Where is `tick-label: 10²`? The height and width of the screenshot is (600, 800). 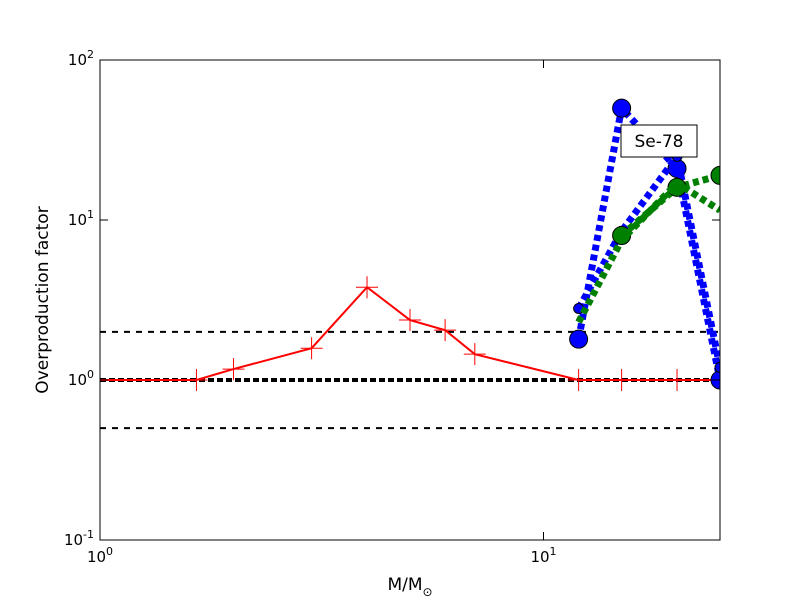
tick-label: 10² is located at coordinates (81, 58).